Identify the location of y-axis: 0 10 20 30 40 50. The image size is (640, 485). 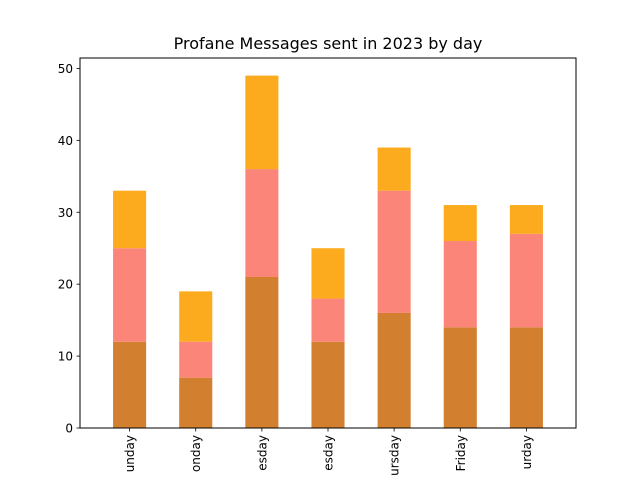
(69, 249).